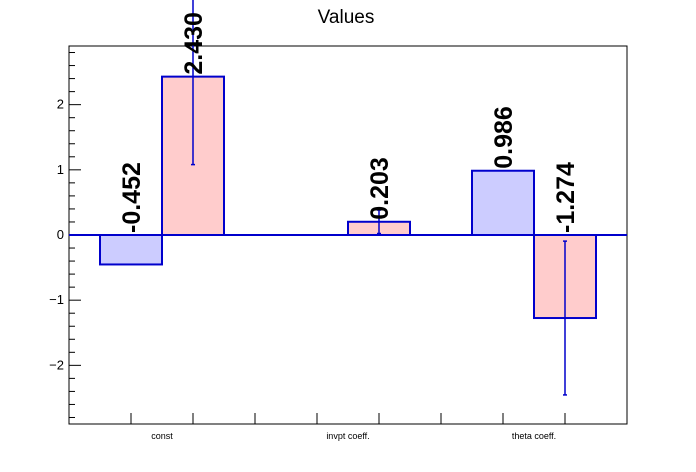  I want to click on y-tick-label: 1, so click(60, 169).